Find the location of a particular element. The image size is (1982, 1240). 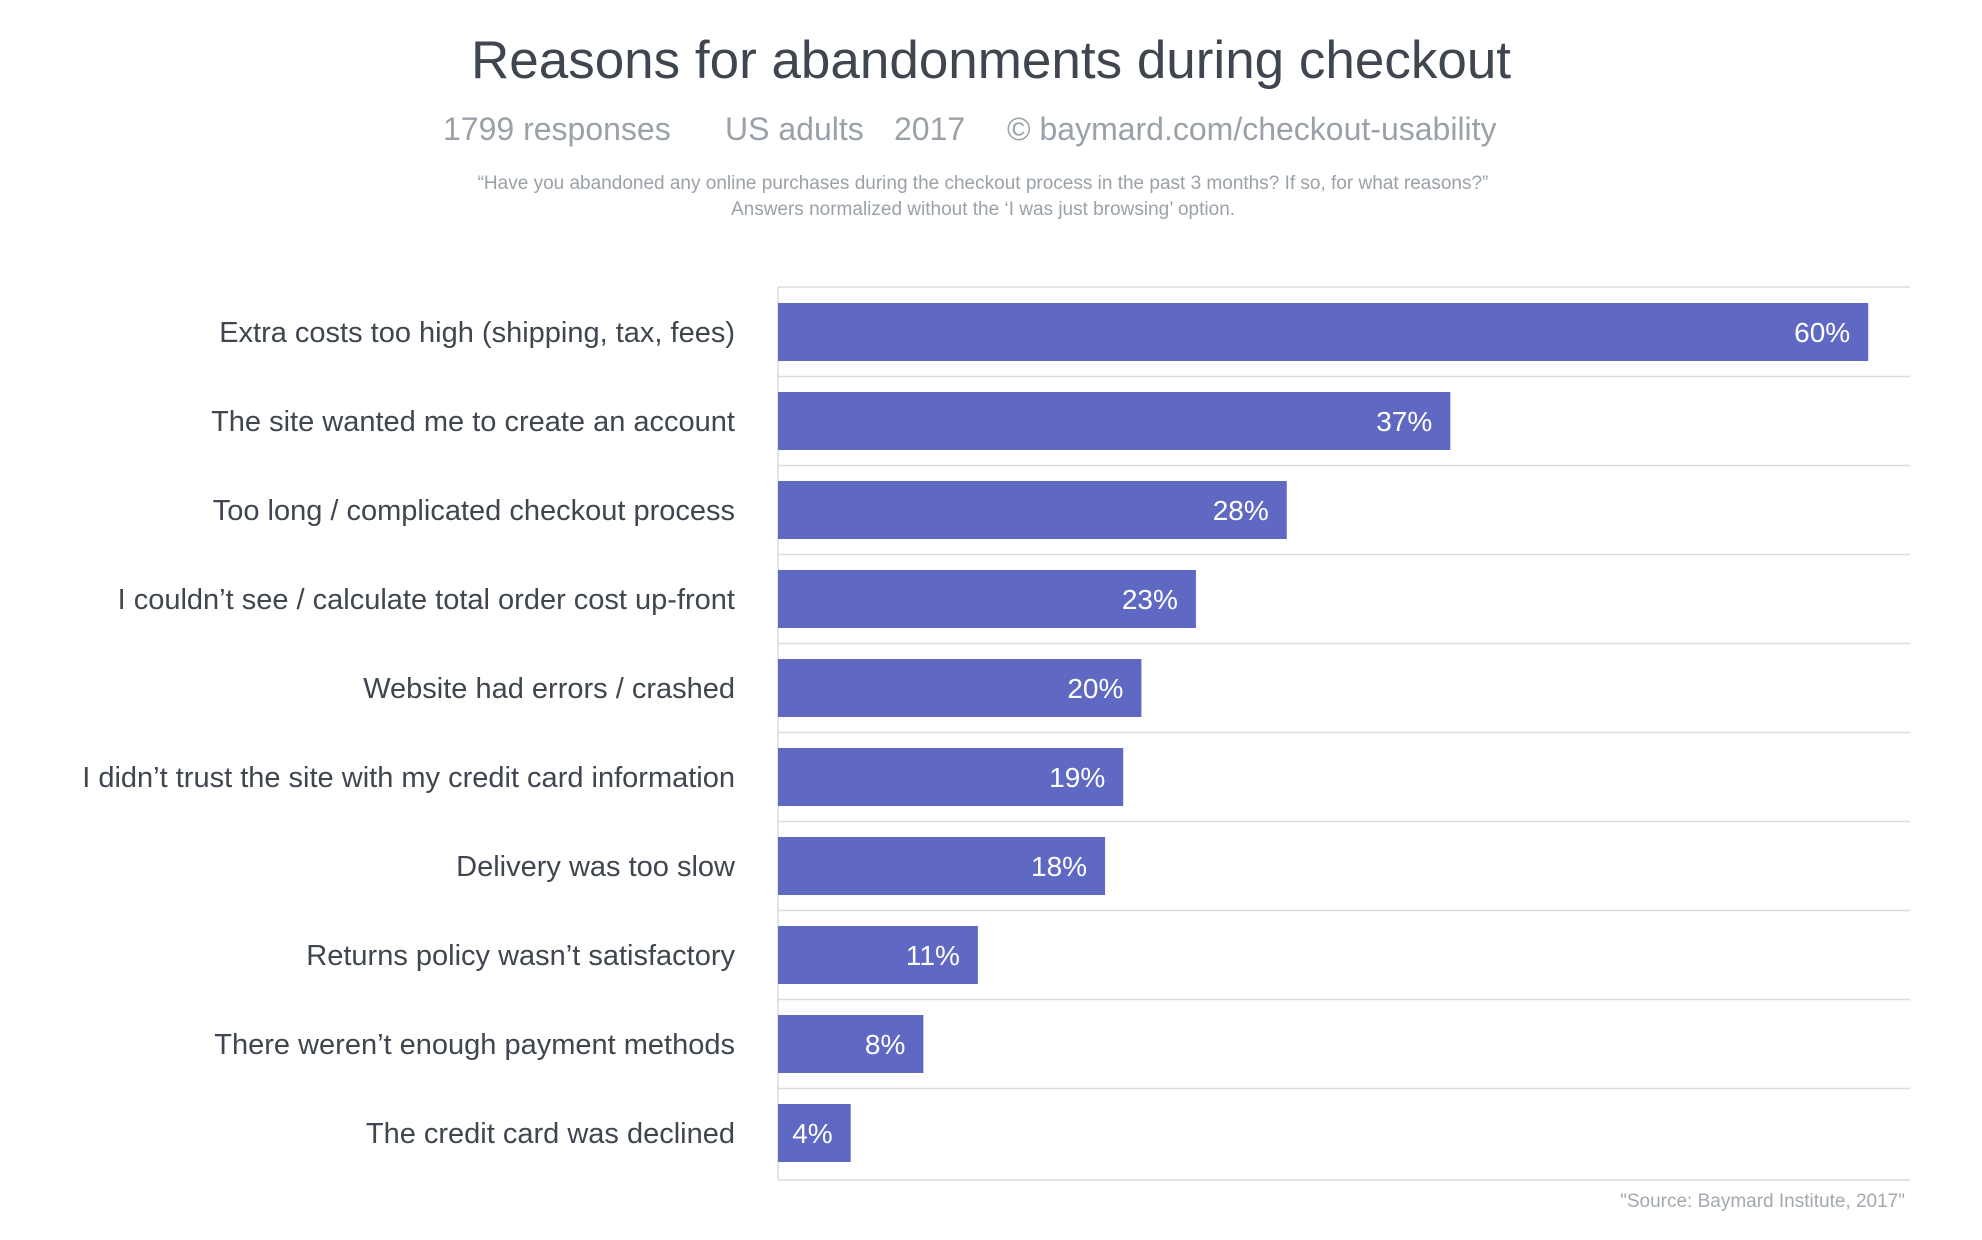

category-label: There weren’t enough payment methods is located at coordinates (474, 1045).